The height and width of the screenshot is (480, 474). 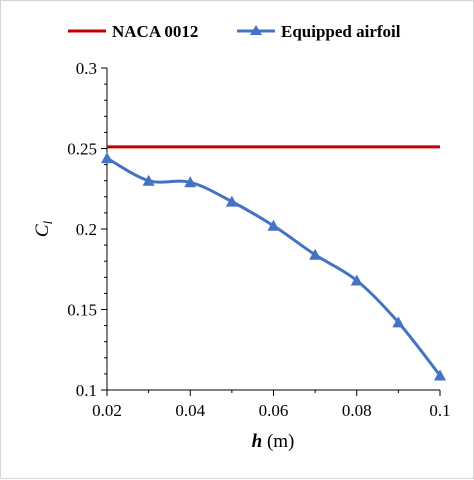 I want to click on x-tick-label: 0.1, so click(x=439, y=410).